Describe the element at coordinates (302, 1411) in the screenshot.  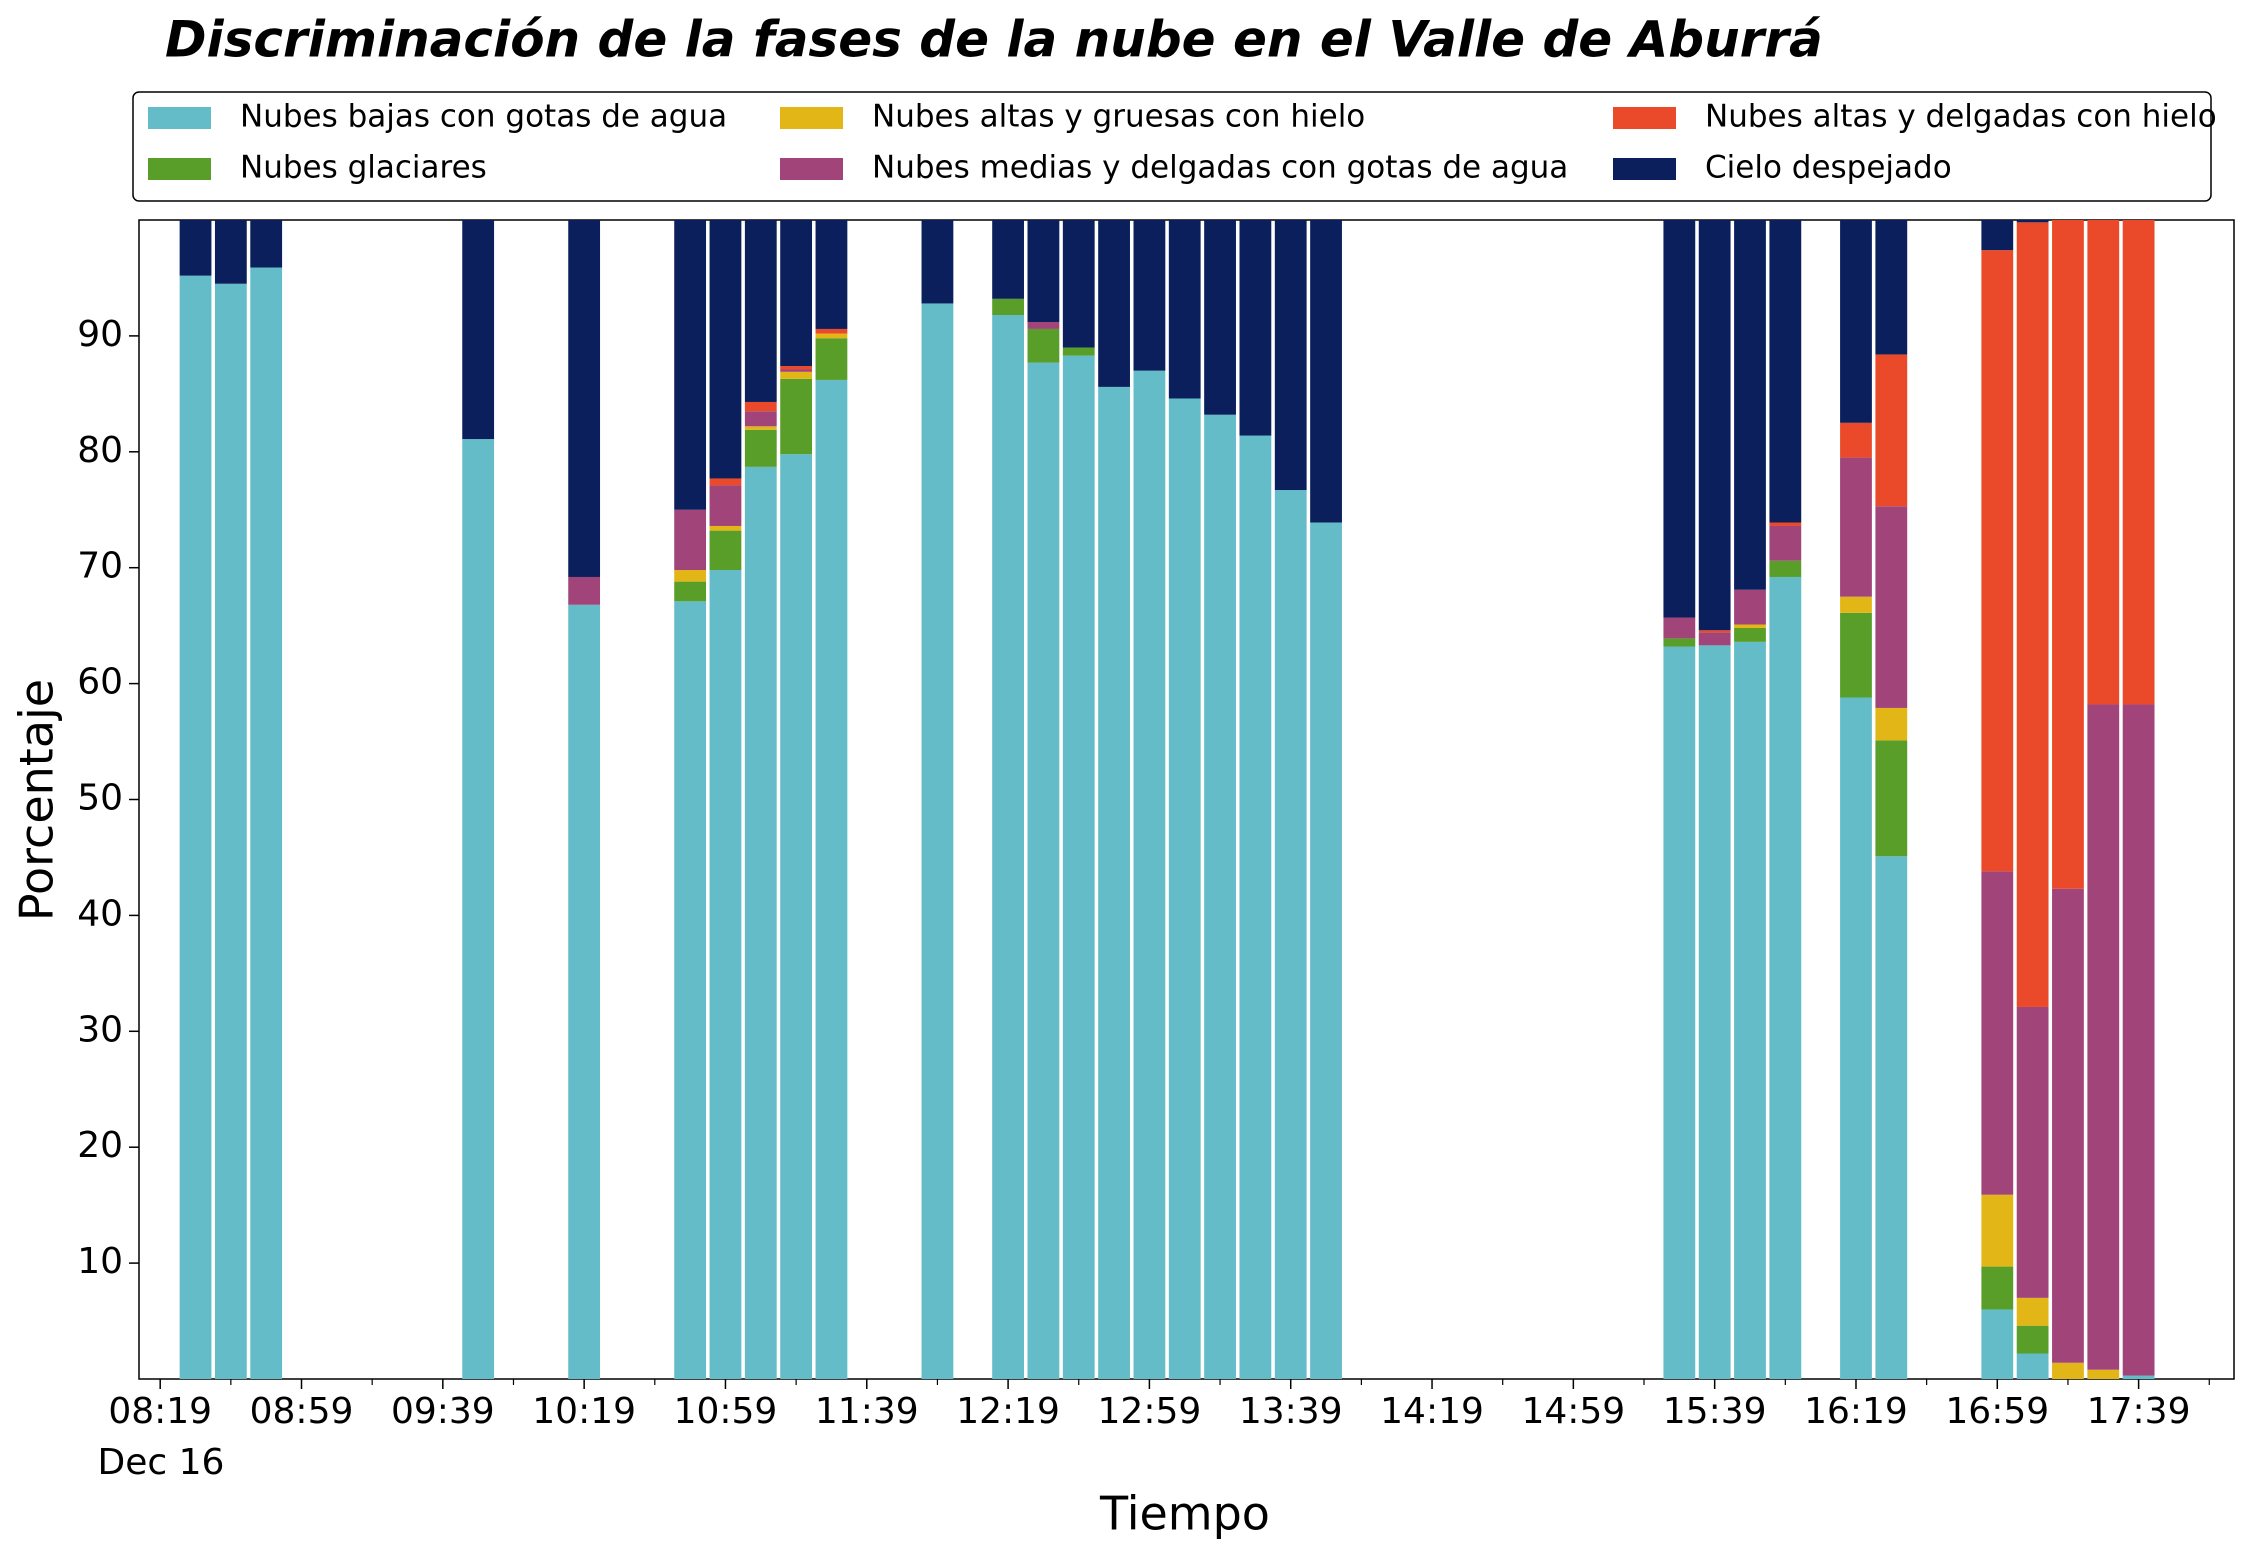
I see `x-tick-label: 08:59` at that location.